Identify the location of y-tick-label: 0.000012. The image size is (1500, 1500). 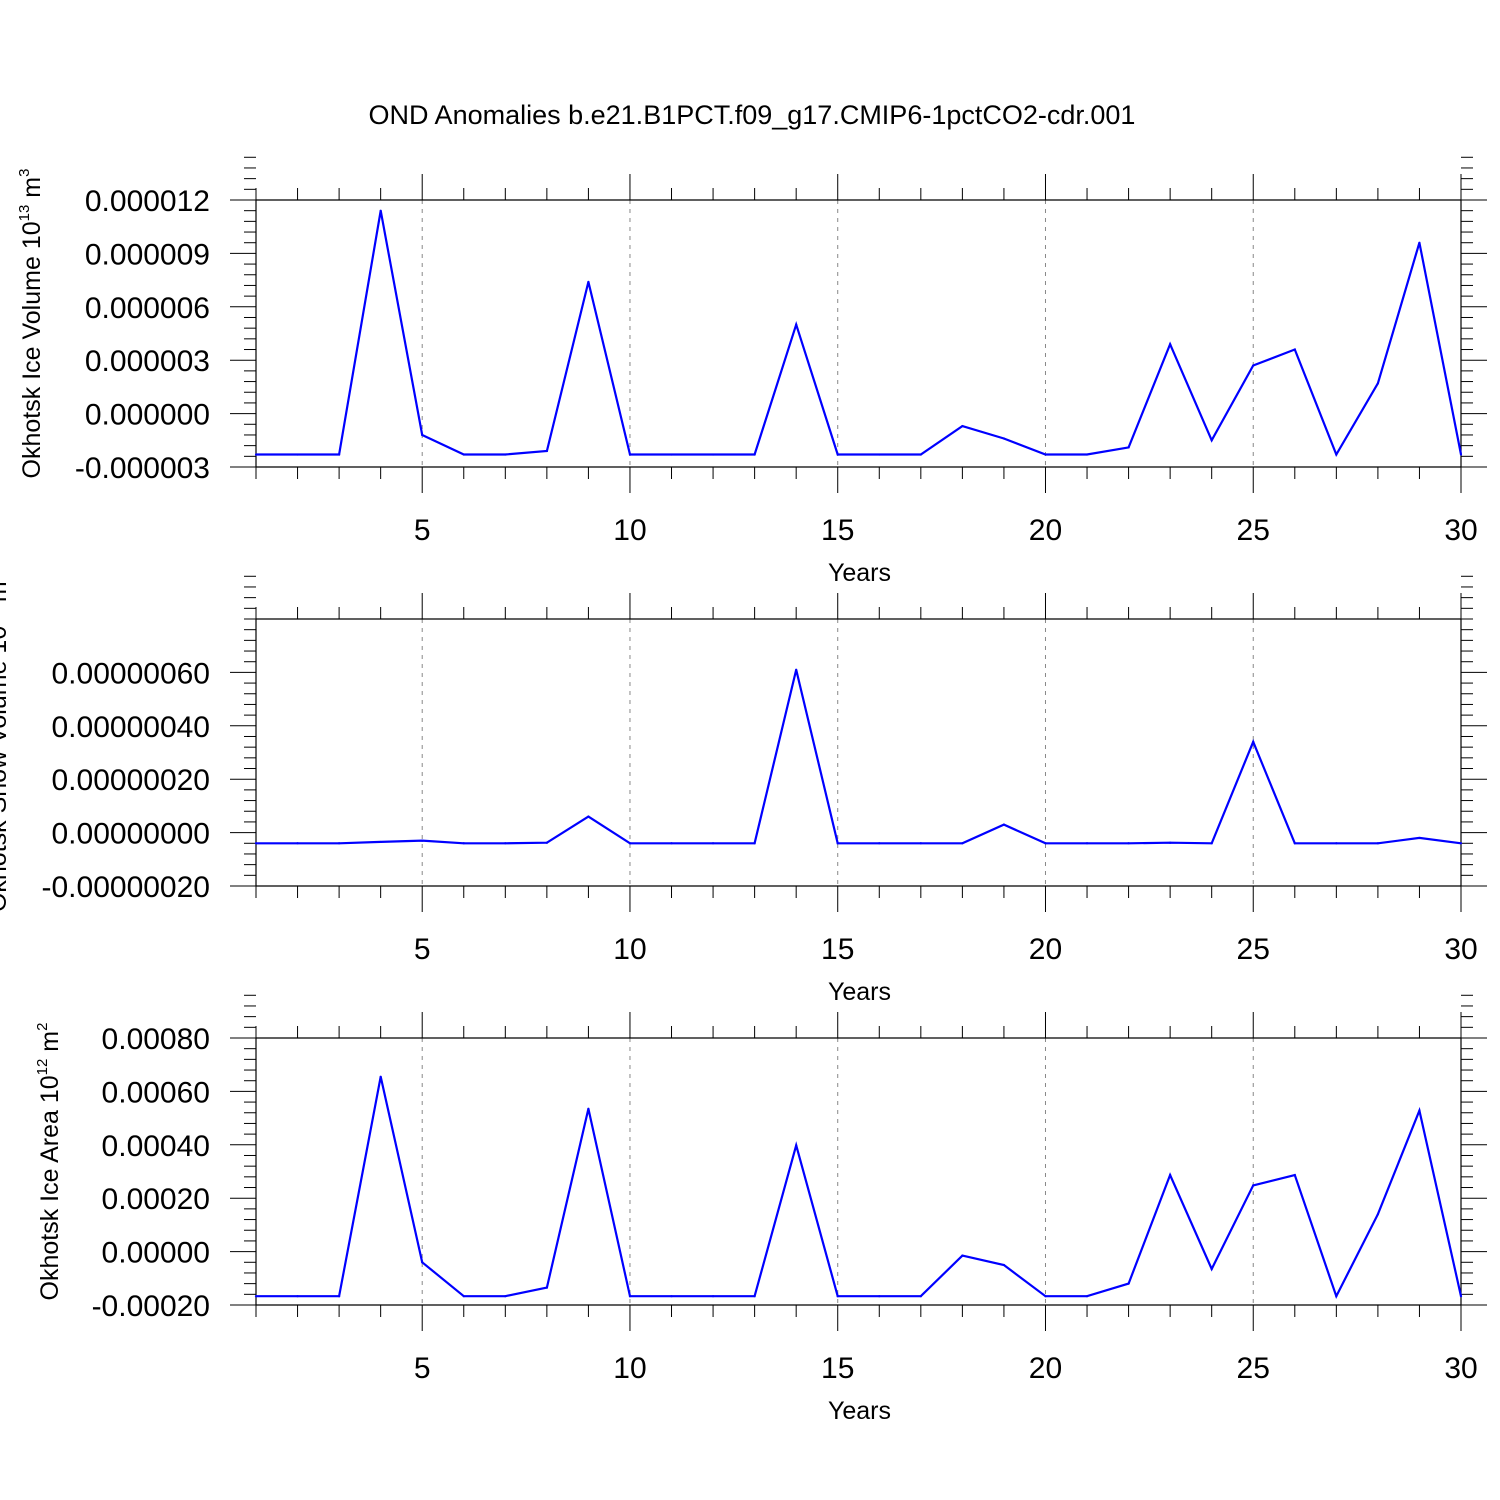
(147, 201).